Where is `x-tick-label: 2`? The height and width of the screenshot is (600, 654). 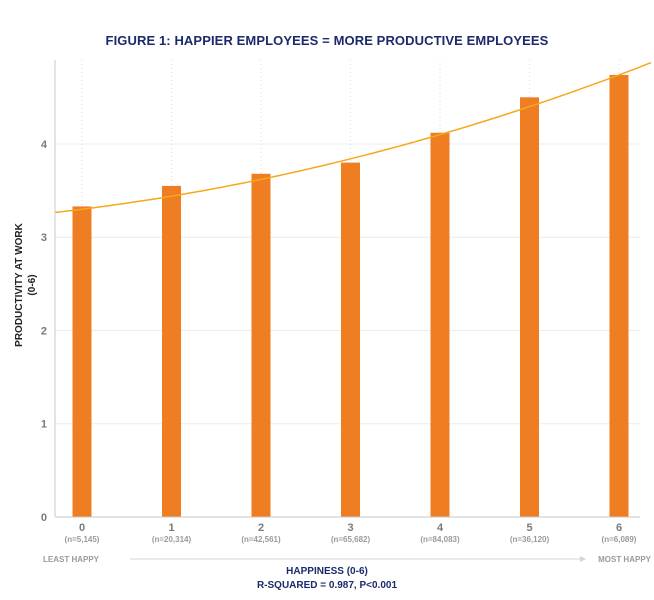
x-tick-label: 2 is located at coordinates (261, 528).